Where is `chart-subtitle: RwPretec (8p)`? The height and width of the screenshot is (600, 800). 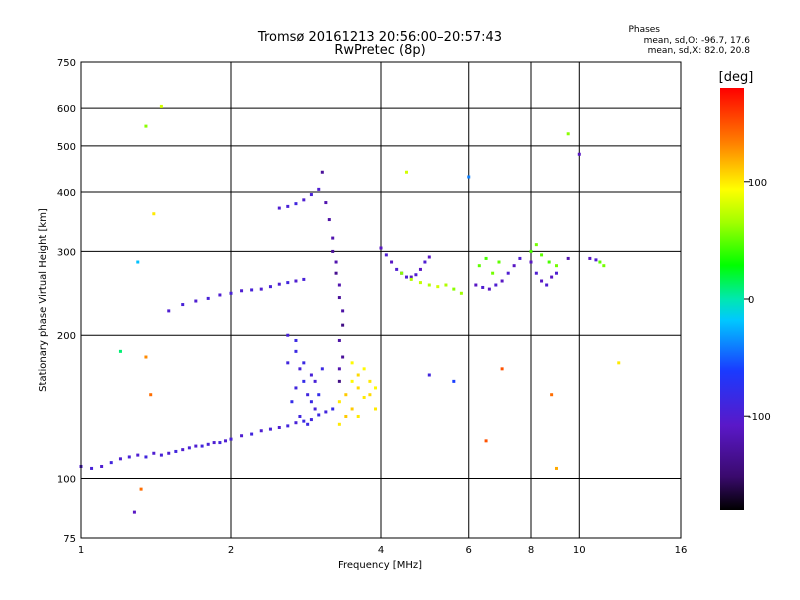
chart-subtitle: RwPretec (8p) is located at coordinates (379, 50).